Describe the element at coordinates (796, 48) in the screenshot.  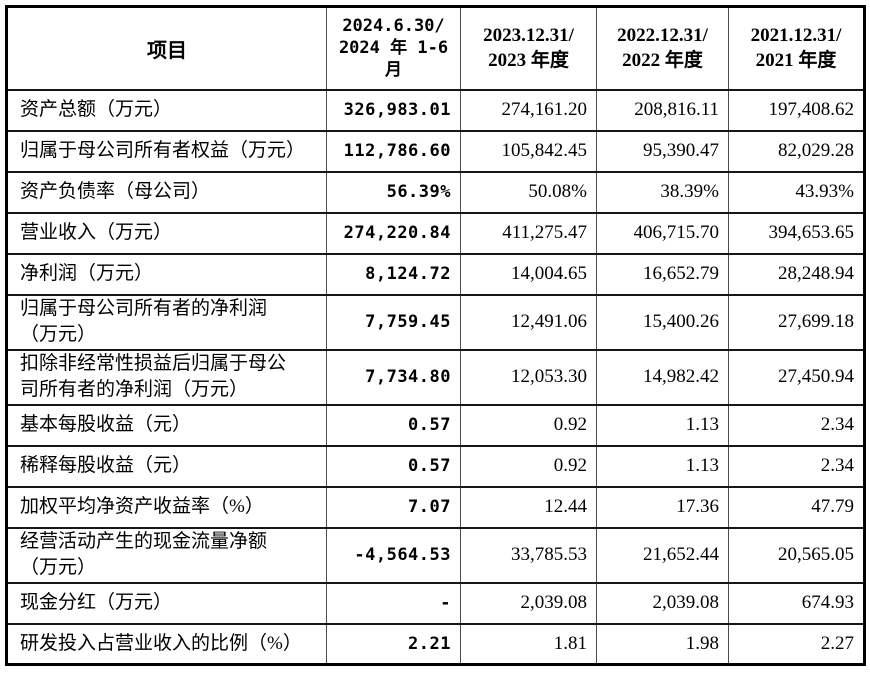
I see `header-period-2021: 2021.12.31/ 2021 年度` at that location.